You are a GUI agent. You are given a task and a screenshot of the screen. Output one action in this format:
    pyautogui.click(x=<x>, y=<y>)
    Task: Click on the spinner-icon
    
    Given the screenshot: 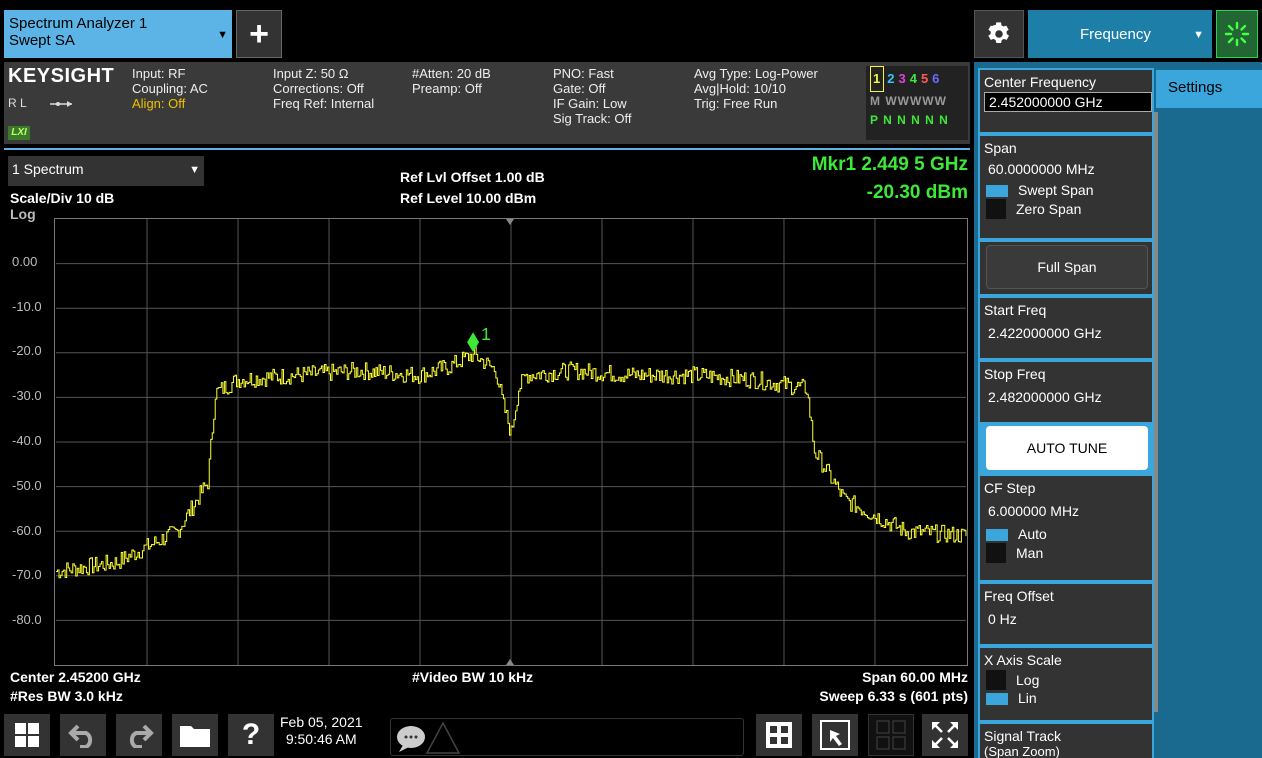 What is the action you would take?
    pyautogui.click(x=1237, y=34)
    